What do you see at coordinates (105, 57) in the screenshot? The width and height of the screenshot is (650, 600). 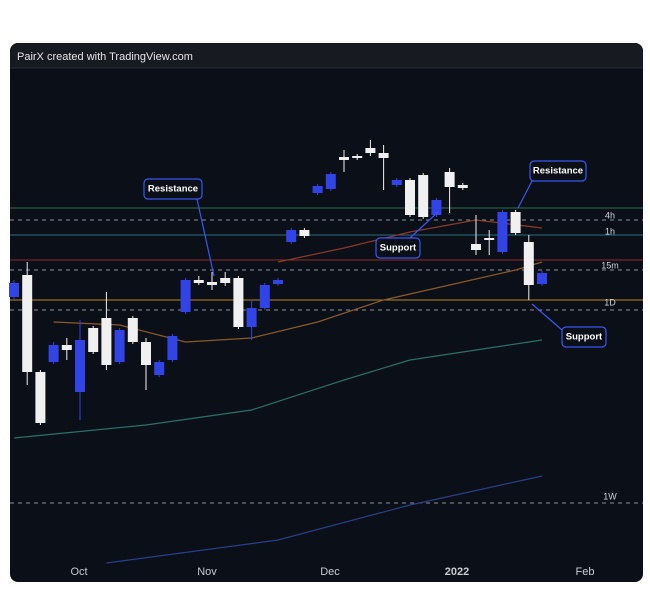 I see `header-title: PairX created with TradingView.com` at bounding box center [105, 57].